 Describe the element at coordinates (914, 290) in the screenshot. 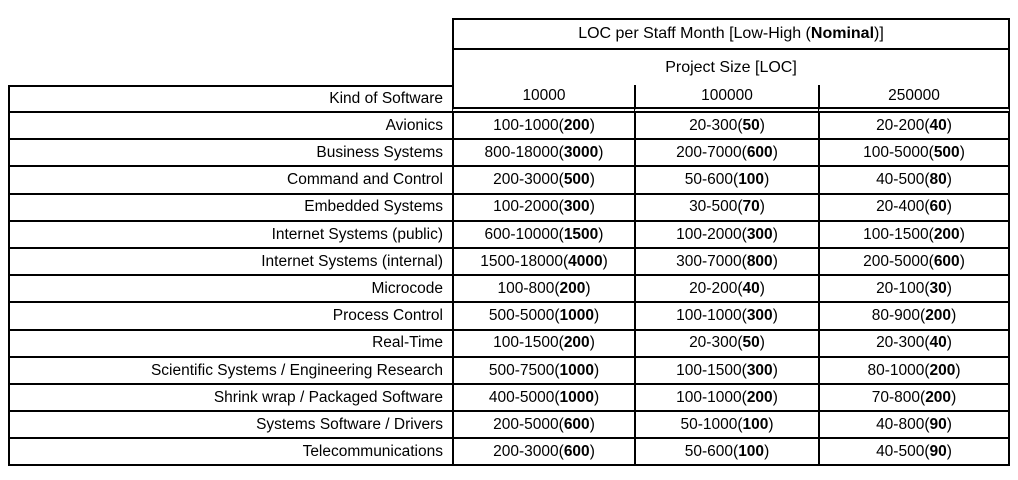

I see `cell-value: 20-100(30)` at that location.